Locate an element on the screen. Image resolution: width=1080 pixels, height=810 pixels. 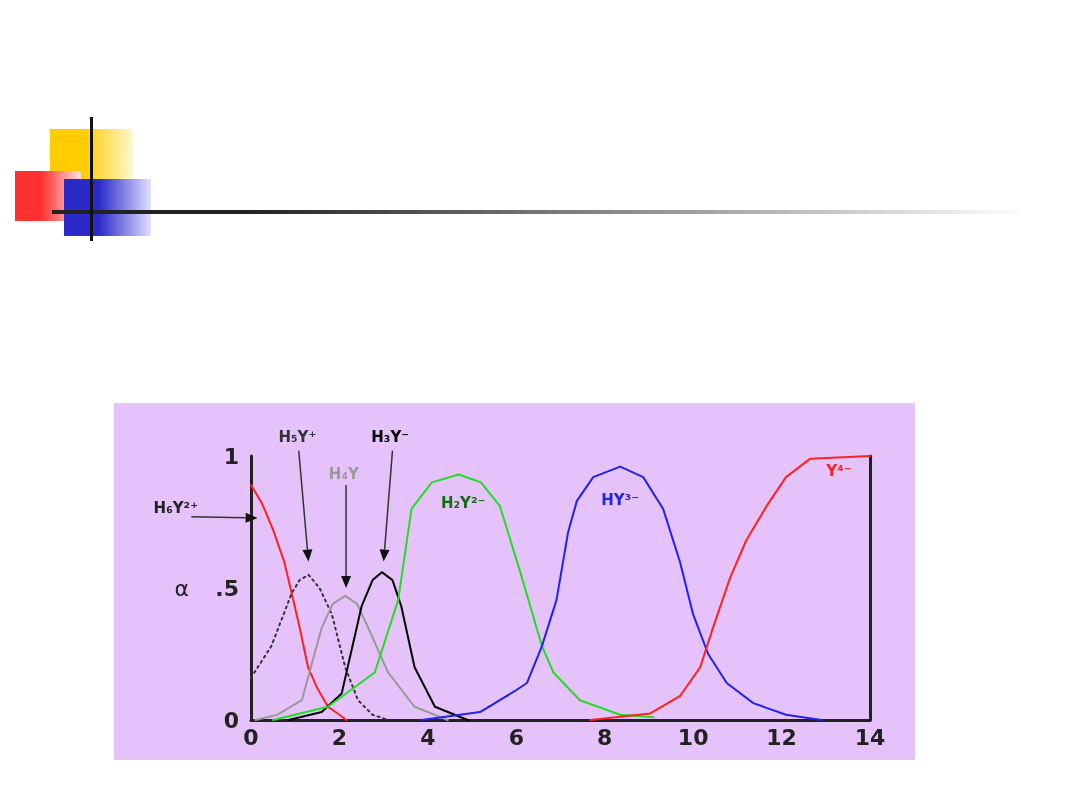
x-tick-label: 0 is located at coordinates (251, 737).